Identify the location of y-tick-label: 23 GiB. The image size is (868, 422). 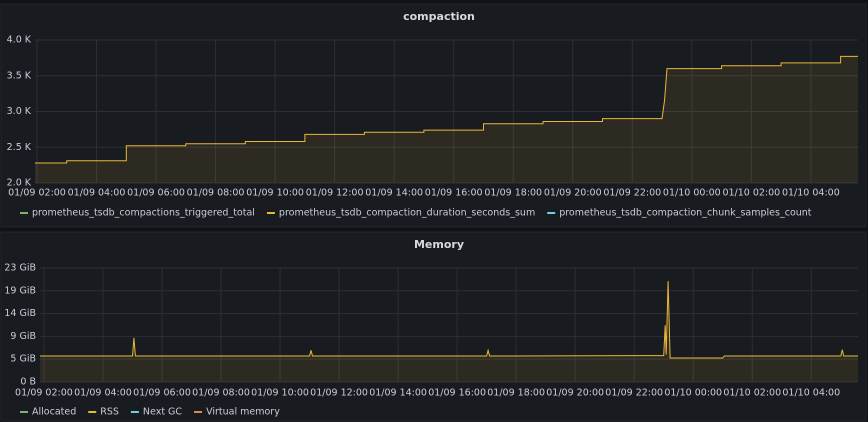
(20, 268).